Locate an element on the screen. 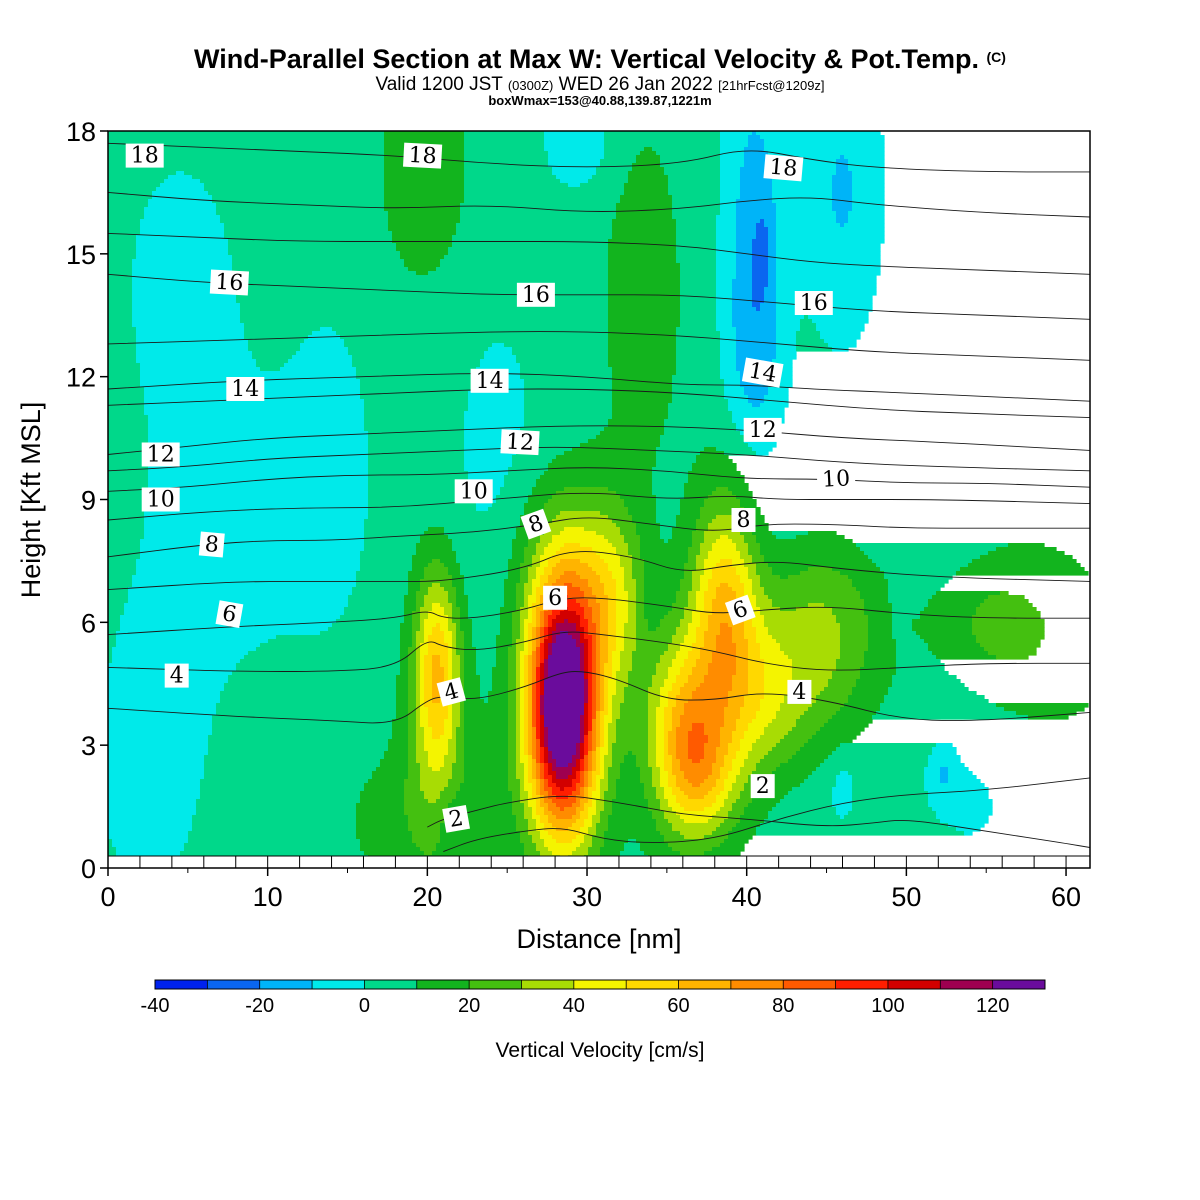 The width and height of the screenshot is (1200, 1200). contour-label: 10 is located at coordinates (160, 500).